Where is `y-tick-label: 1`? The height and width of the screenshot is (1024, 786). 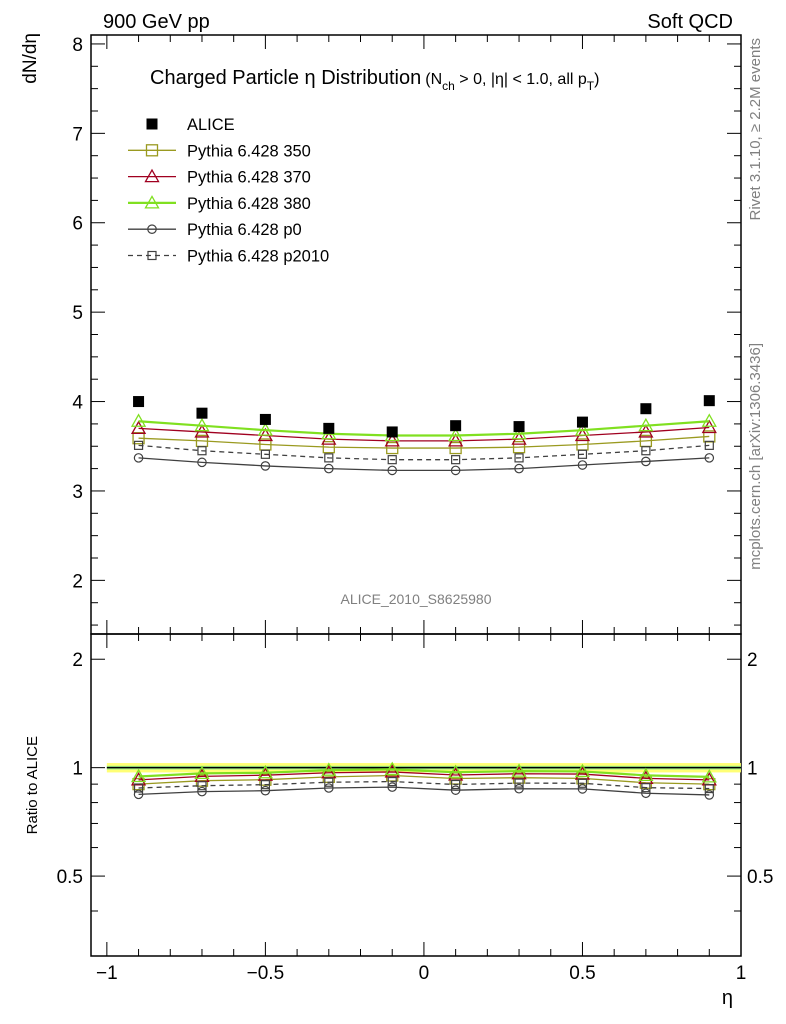 y-tick-label: 1 is located at coordinates (77, 769).